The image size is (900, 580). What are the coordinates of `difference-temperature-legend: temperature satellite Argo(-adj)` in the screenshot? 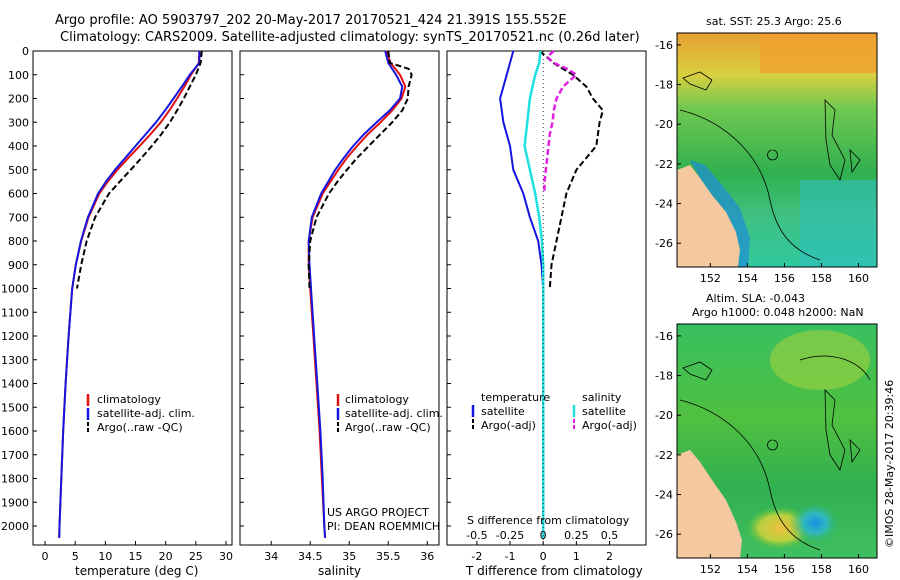 It's located at (510, 411).